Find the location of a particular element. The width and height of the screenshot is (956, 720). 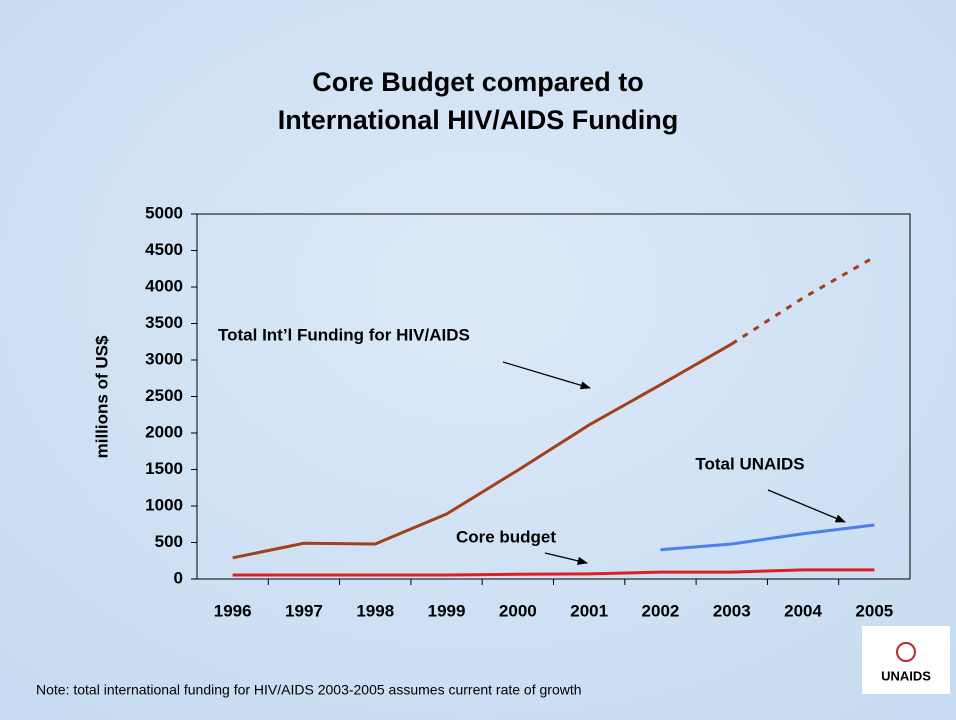

y-tick-label: 0 is located at coordinates (178, 577).